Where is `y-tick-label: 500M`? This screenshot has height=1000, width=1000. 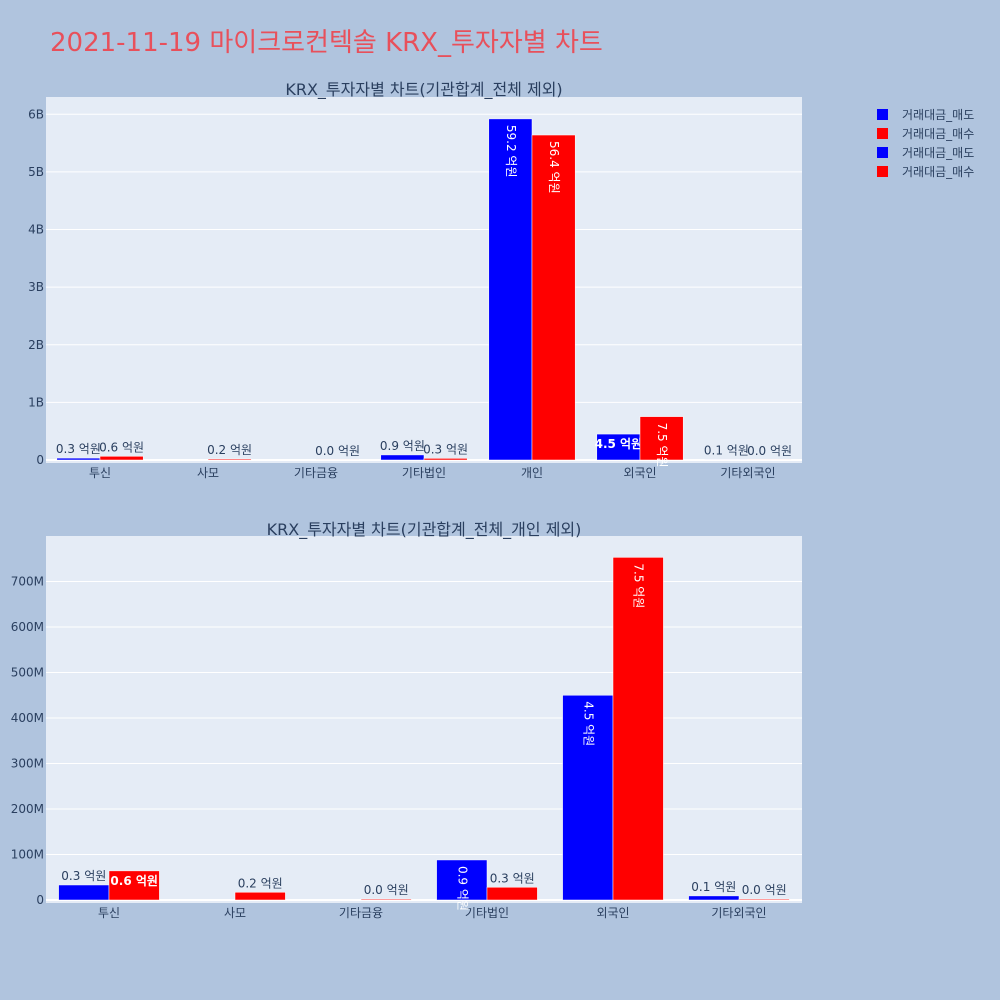
y-tick-label: 500M is located at coordinates (27, 673).